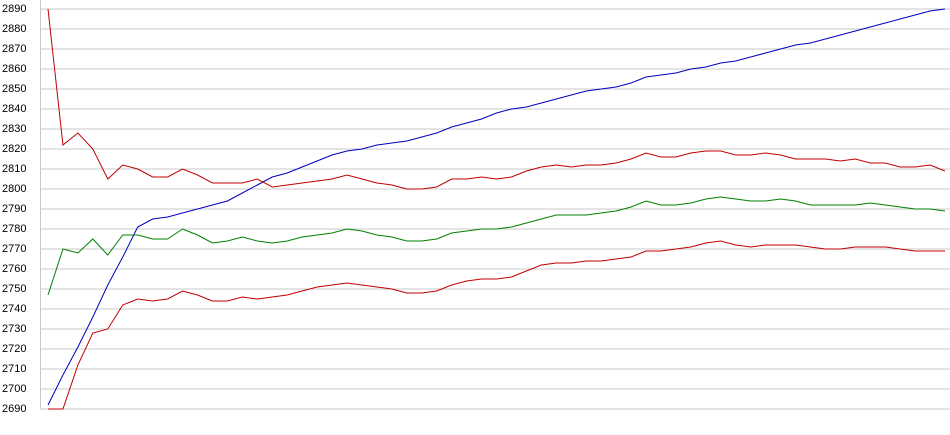 The image size is (950, 435). What do you see at coordinates (14, 89) in the screenshot?
I see `y-tick-label: 2850` at bounding box center [14, 89].